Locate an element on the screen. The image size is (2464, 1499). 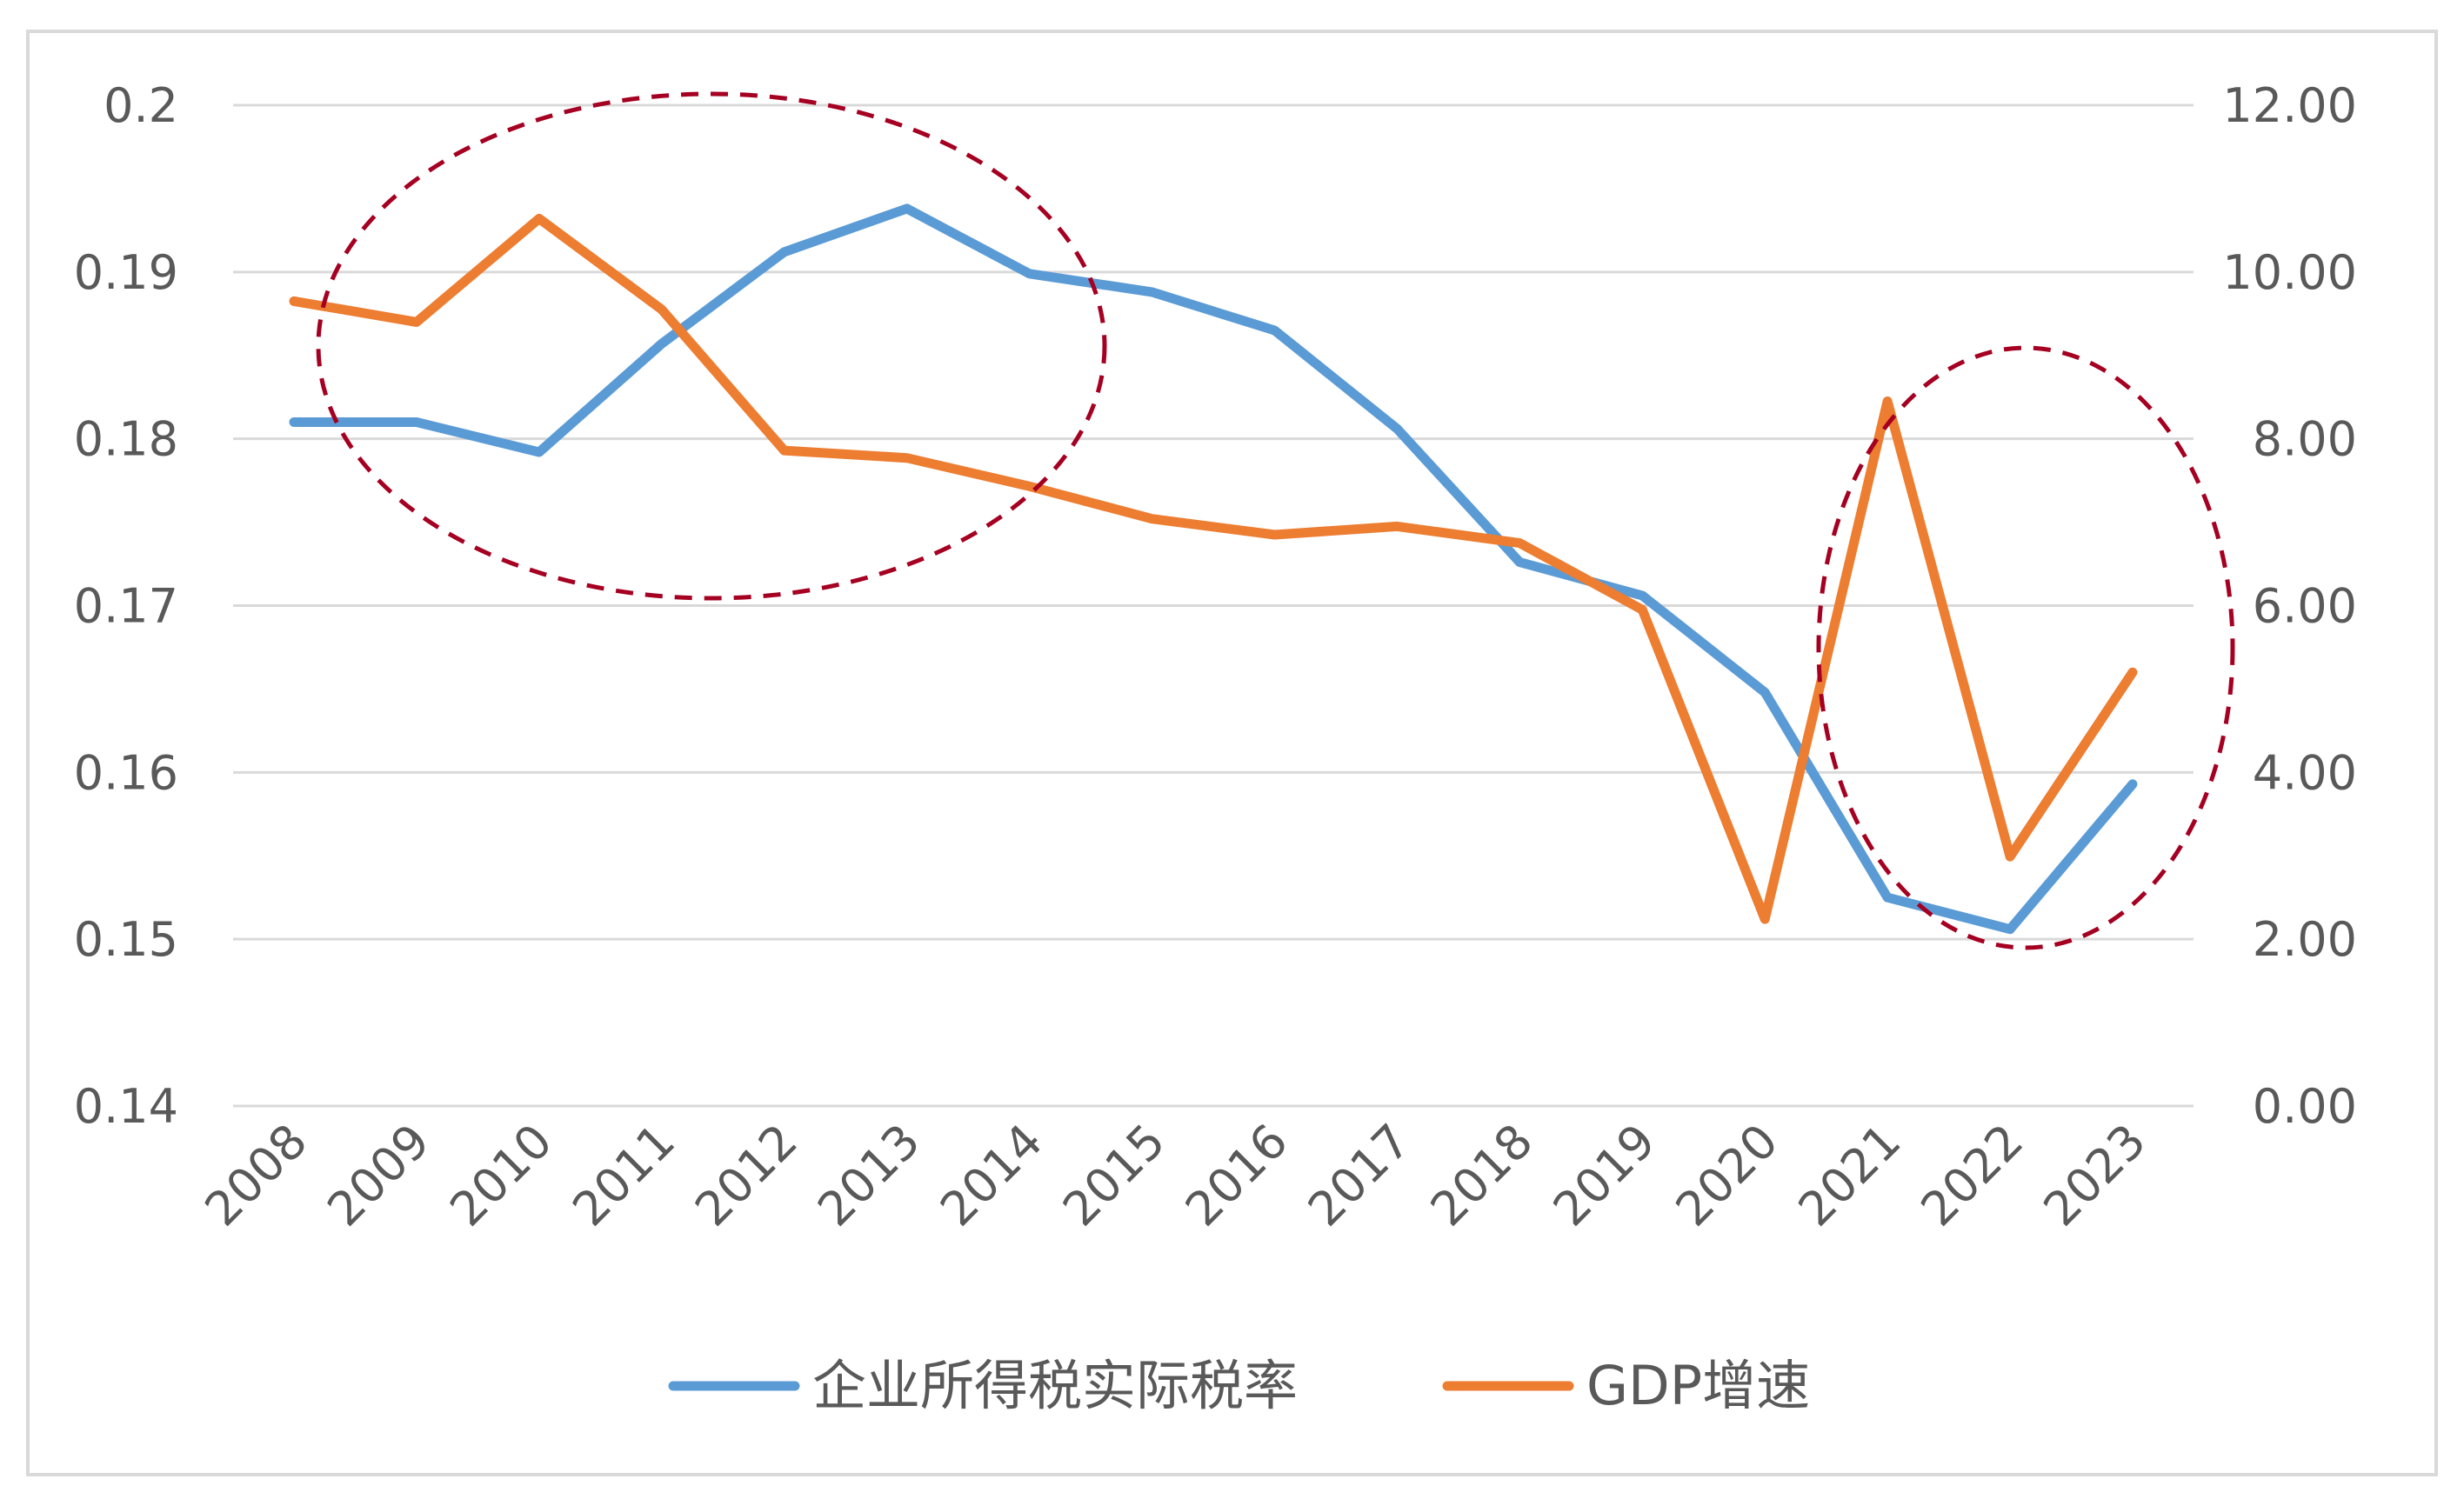
x-tick-label: 2012 is located at coordinates (746, 1175).